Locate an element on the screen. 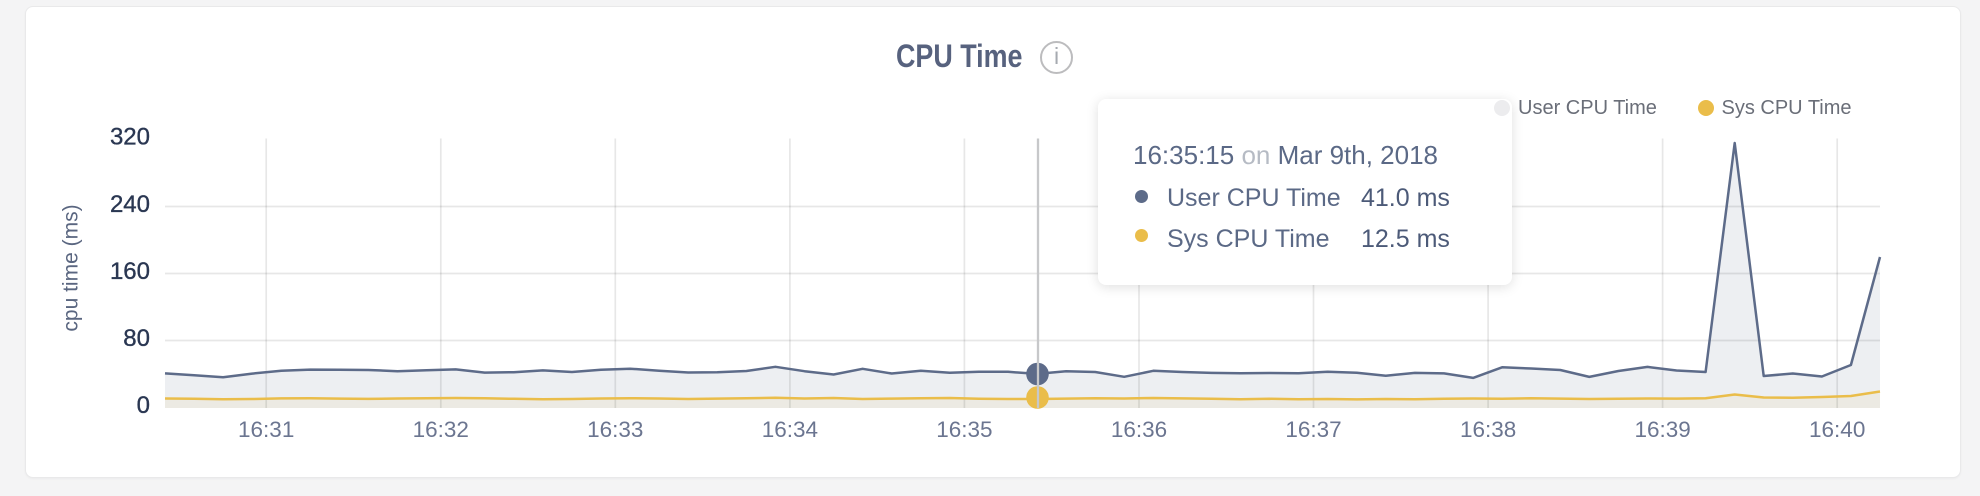 The image size is (1980, 496). svg-text: 16:39 is located at coordinates (1662, 429).